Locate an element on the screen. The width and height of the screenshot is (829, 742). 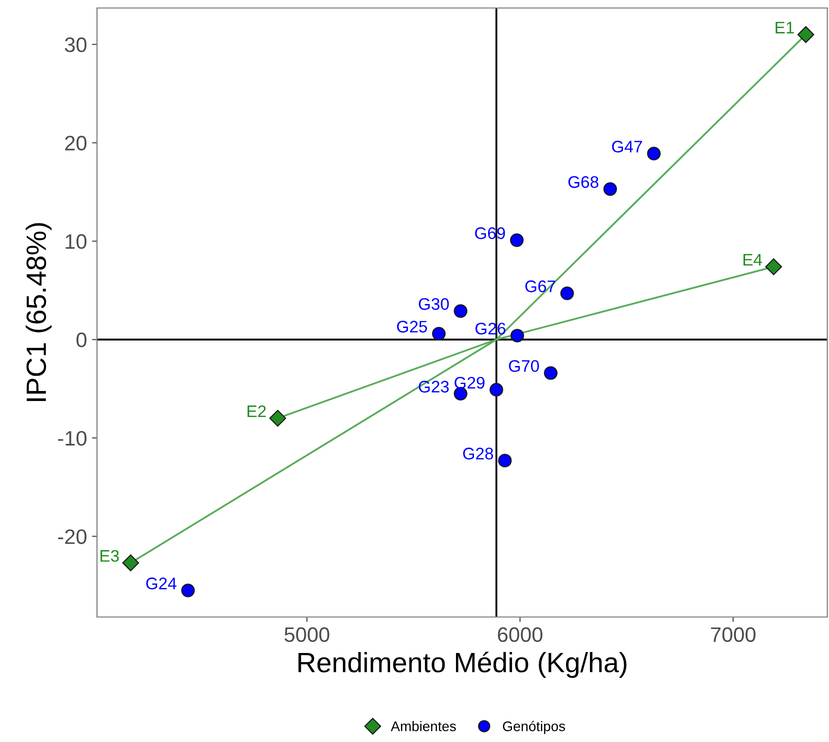
y-tick-label: -20 is located at coordinates (72, 536).